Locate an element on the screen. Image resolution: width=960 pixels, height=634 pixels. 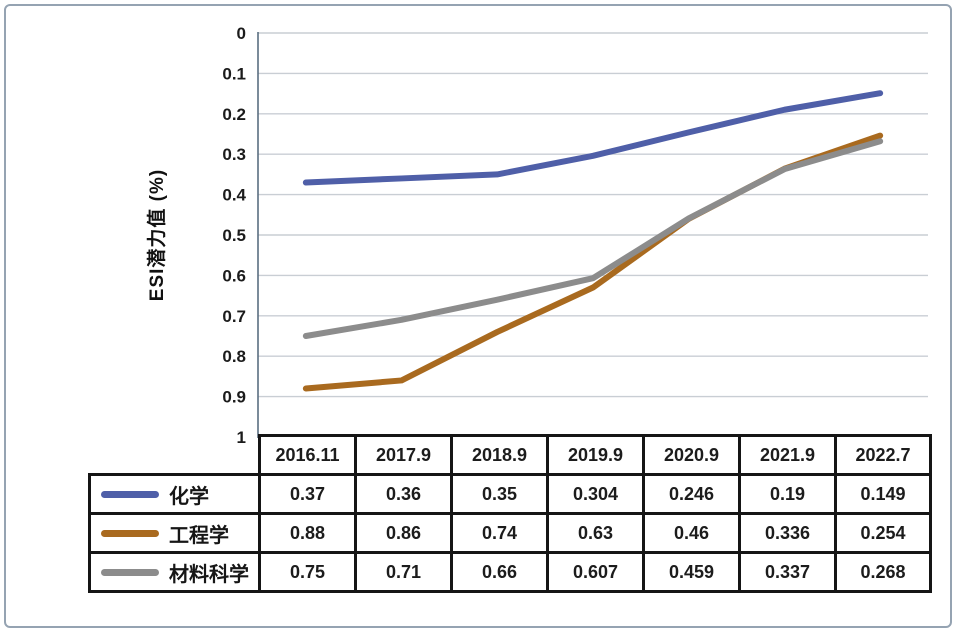
value-cell: 0.304 is located at coordinates (595, 494).